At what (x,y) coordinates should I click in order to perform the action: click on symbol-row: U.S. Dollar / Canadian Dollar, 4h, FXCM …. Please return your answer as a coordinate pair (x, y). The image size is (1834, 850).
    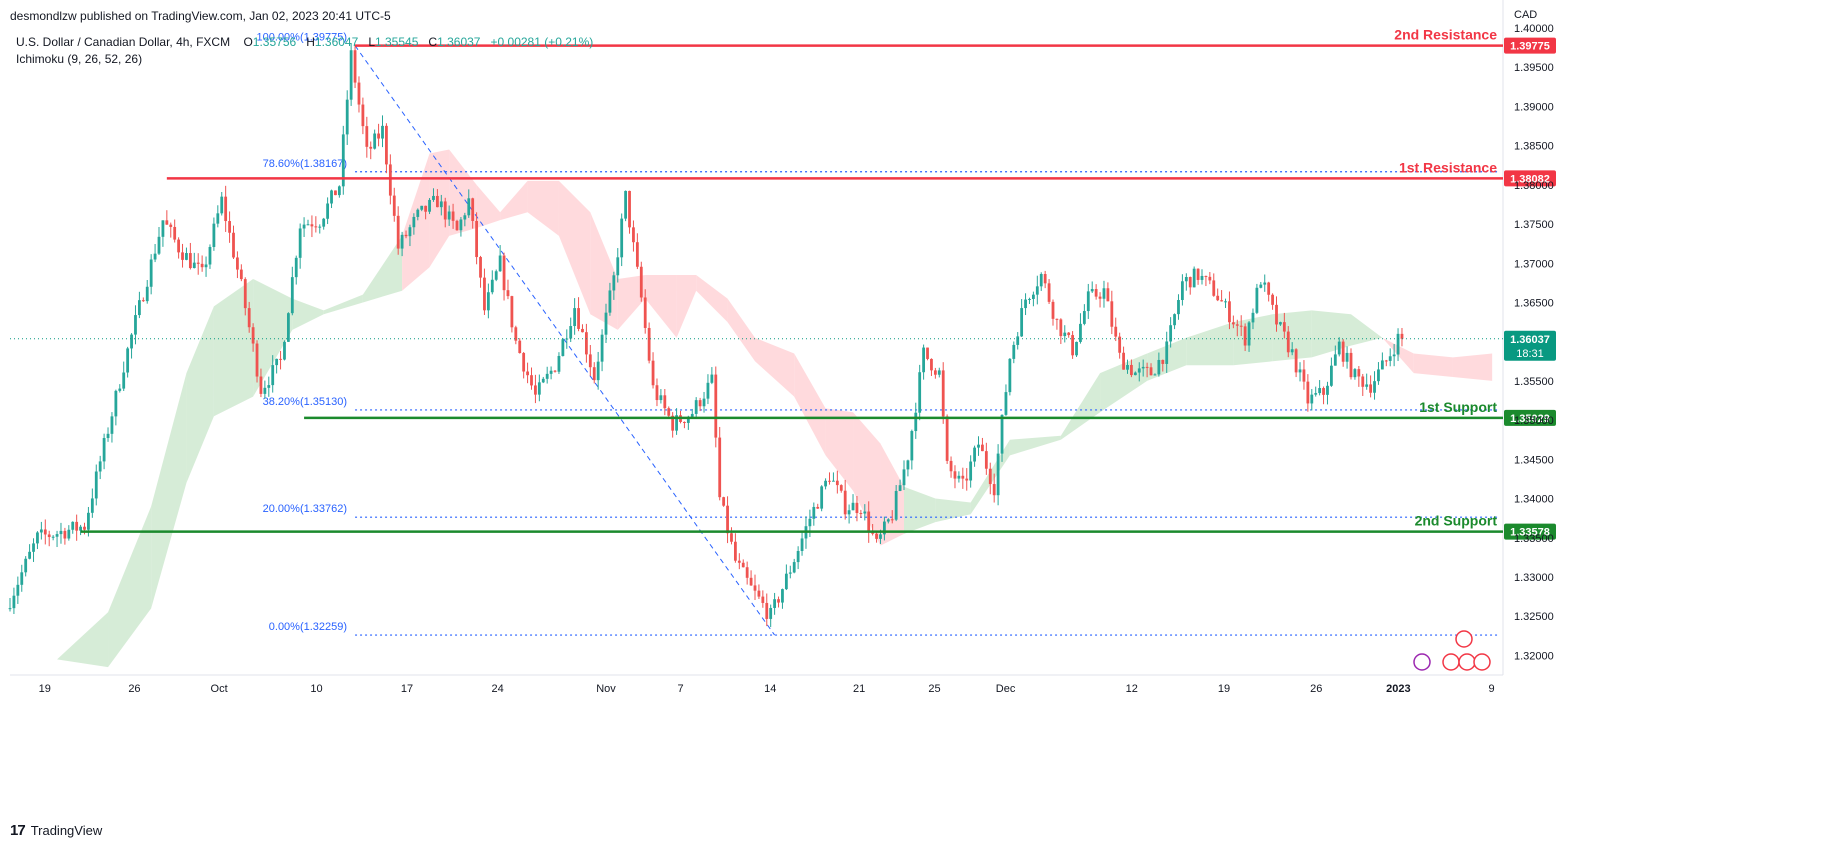
    Looking at the image, I should click on (304, 42).